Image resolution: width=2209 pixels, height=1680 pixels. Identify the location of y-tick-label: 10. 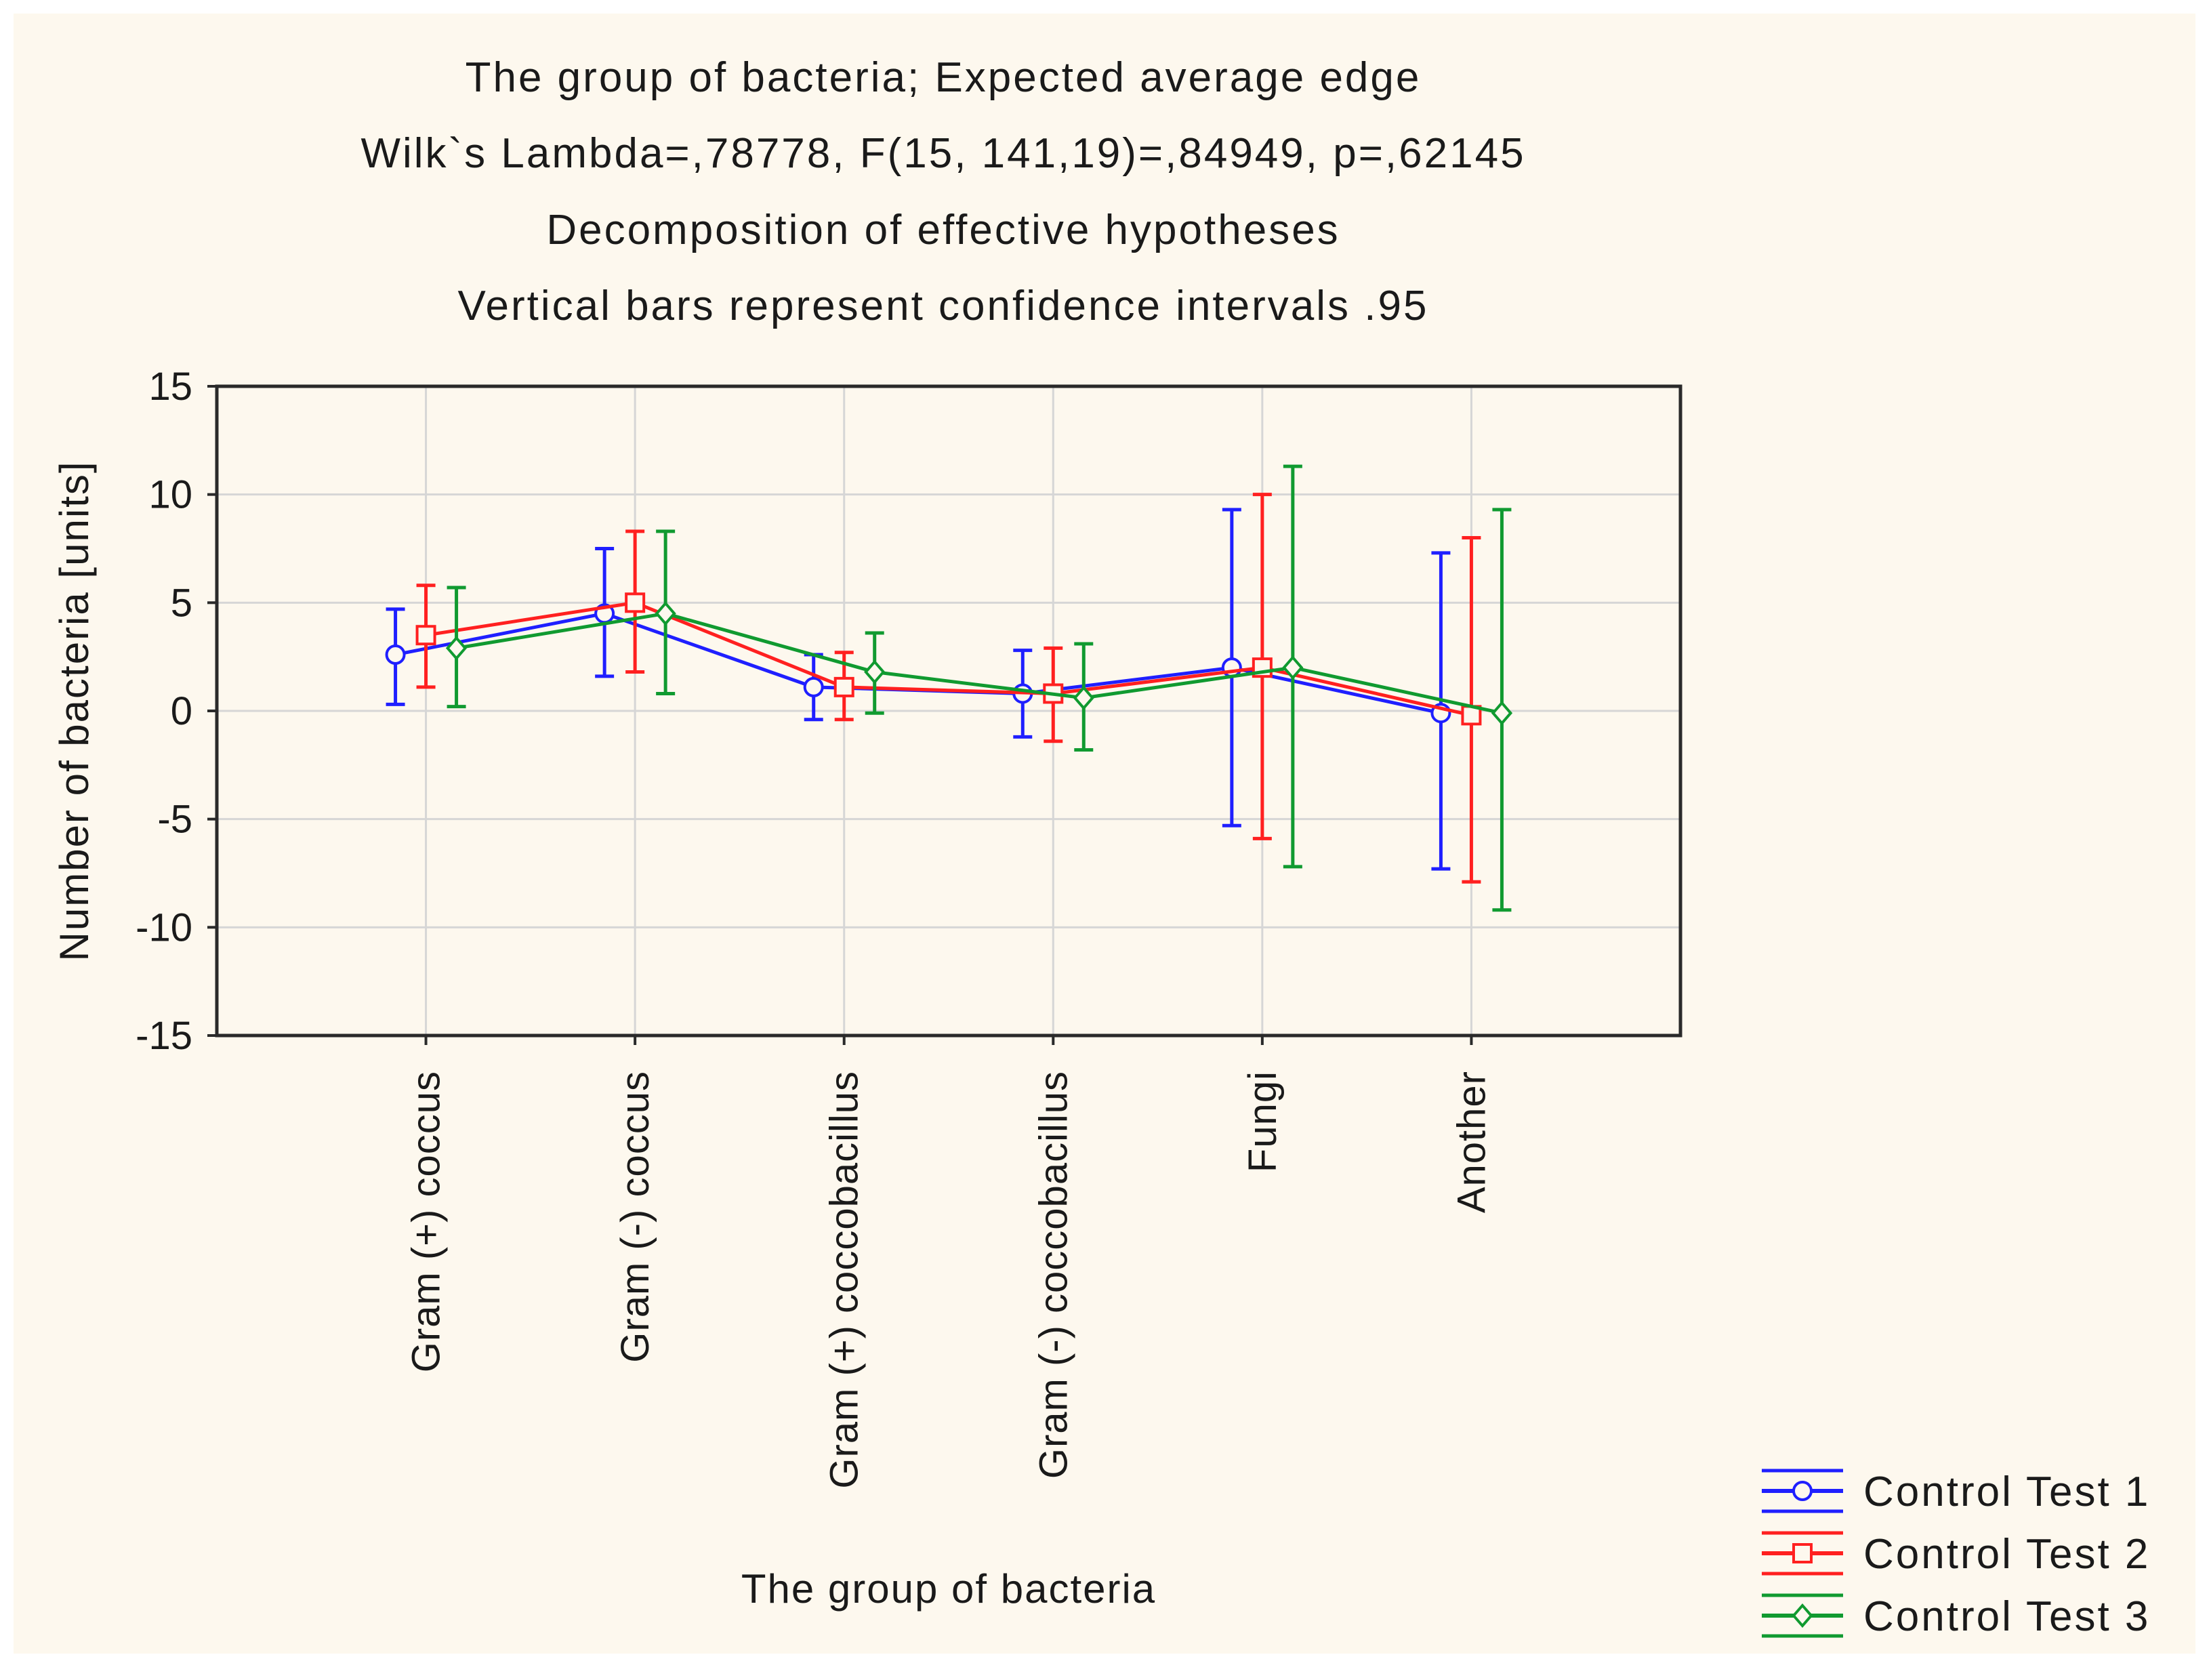
(170, 495).